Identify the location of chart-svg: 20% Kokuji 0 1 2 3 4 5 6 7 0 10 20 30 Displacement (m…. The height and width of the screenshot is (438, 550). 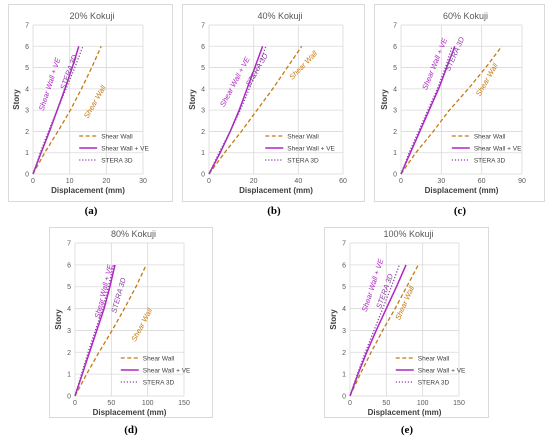
(80, 103).